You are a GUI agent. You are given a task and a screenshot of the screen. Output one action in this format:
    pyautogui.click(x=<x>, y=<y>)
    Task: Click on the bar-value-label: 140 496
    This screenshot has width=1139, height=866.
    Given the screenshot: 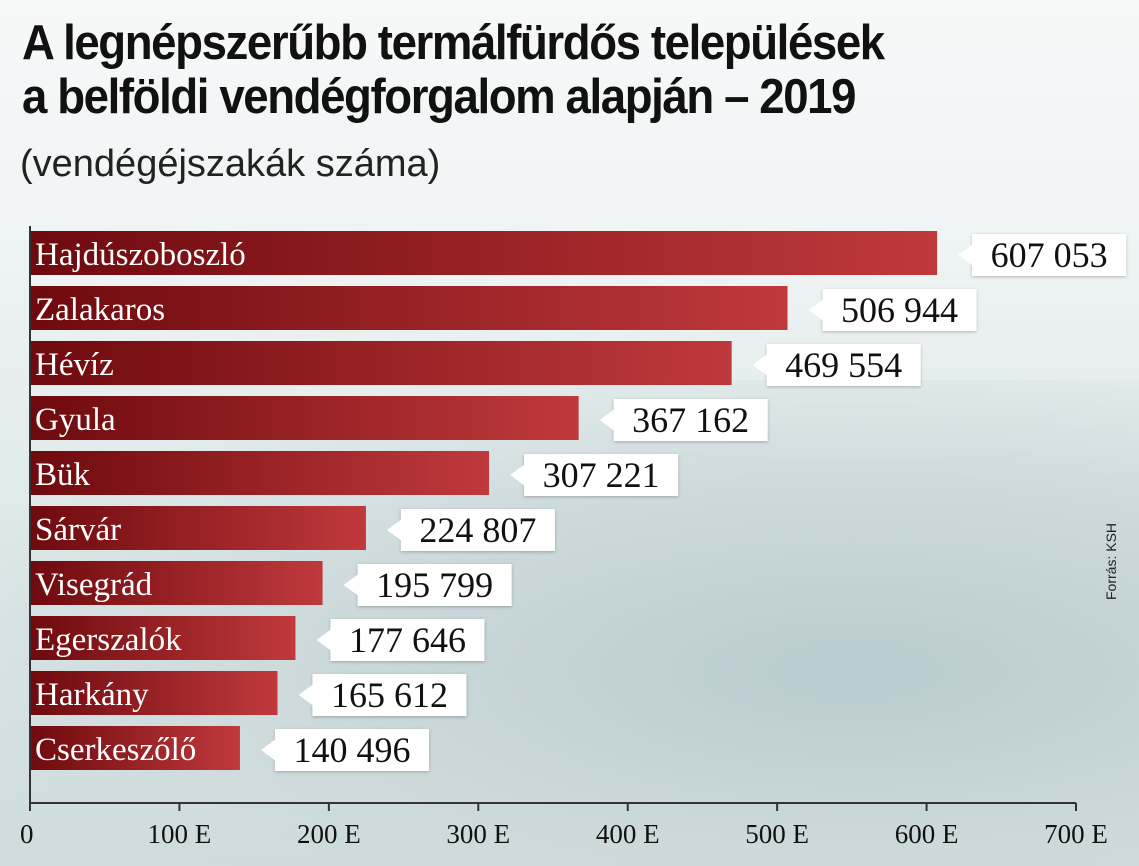 What is the action you would take?
    pyautogui.click(x=351, y=750)
    